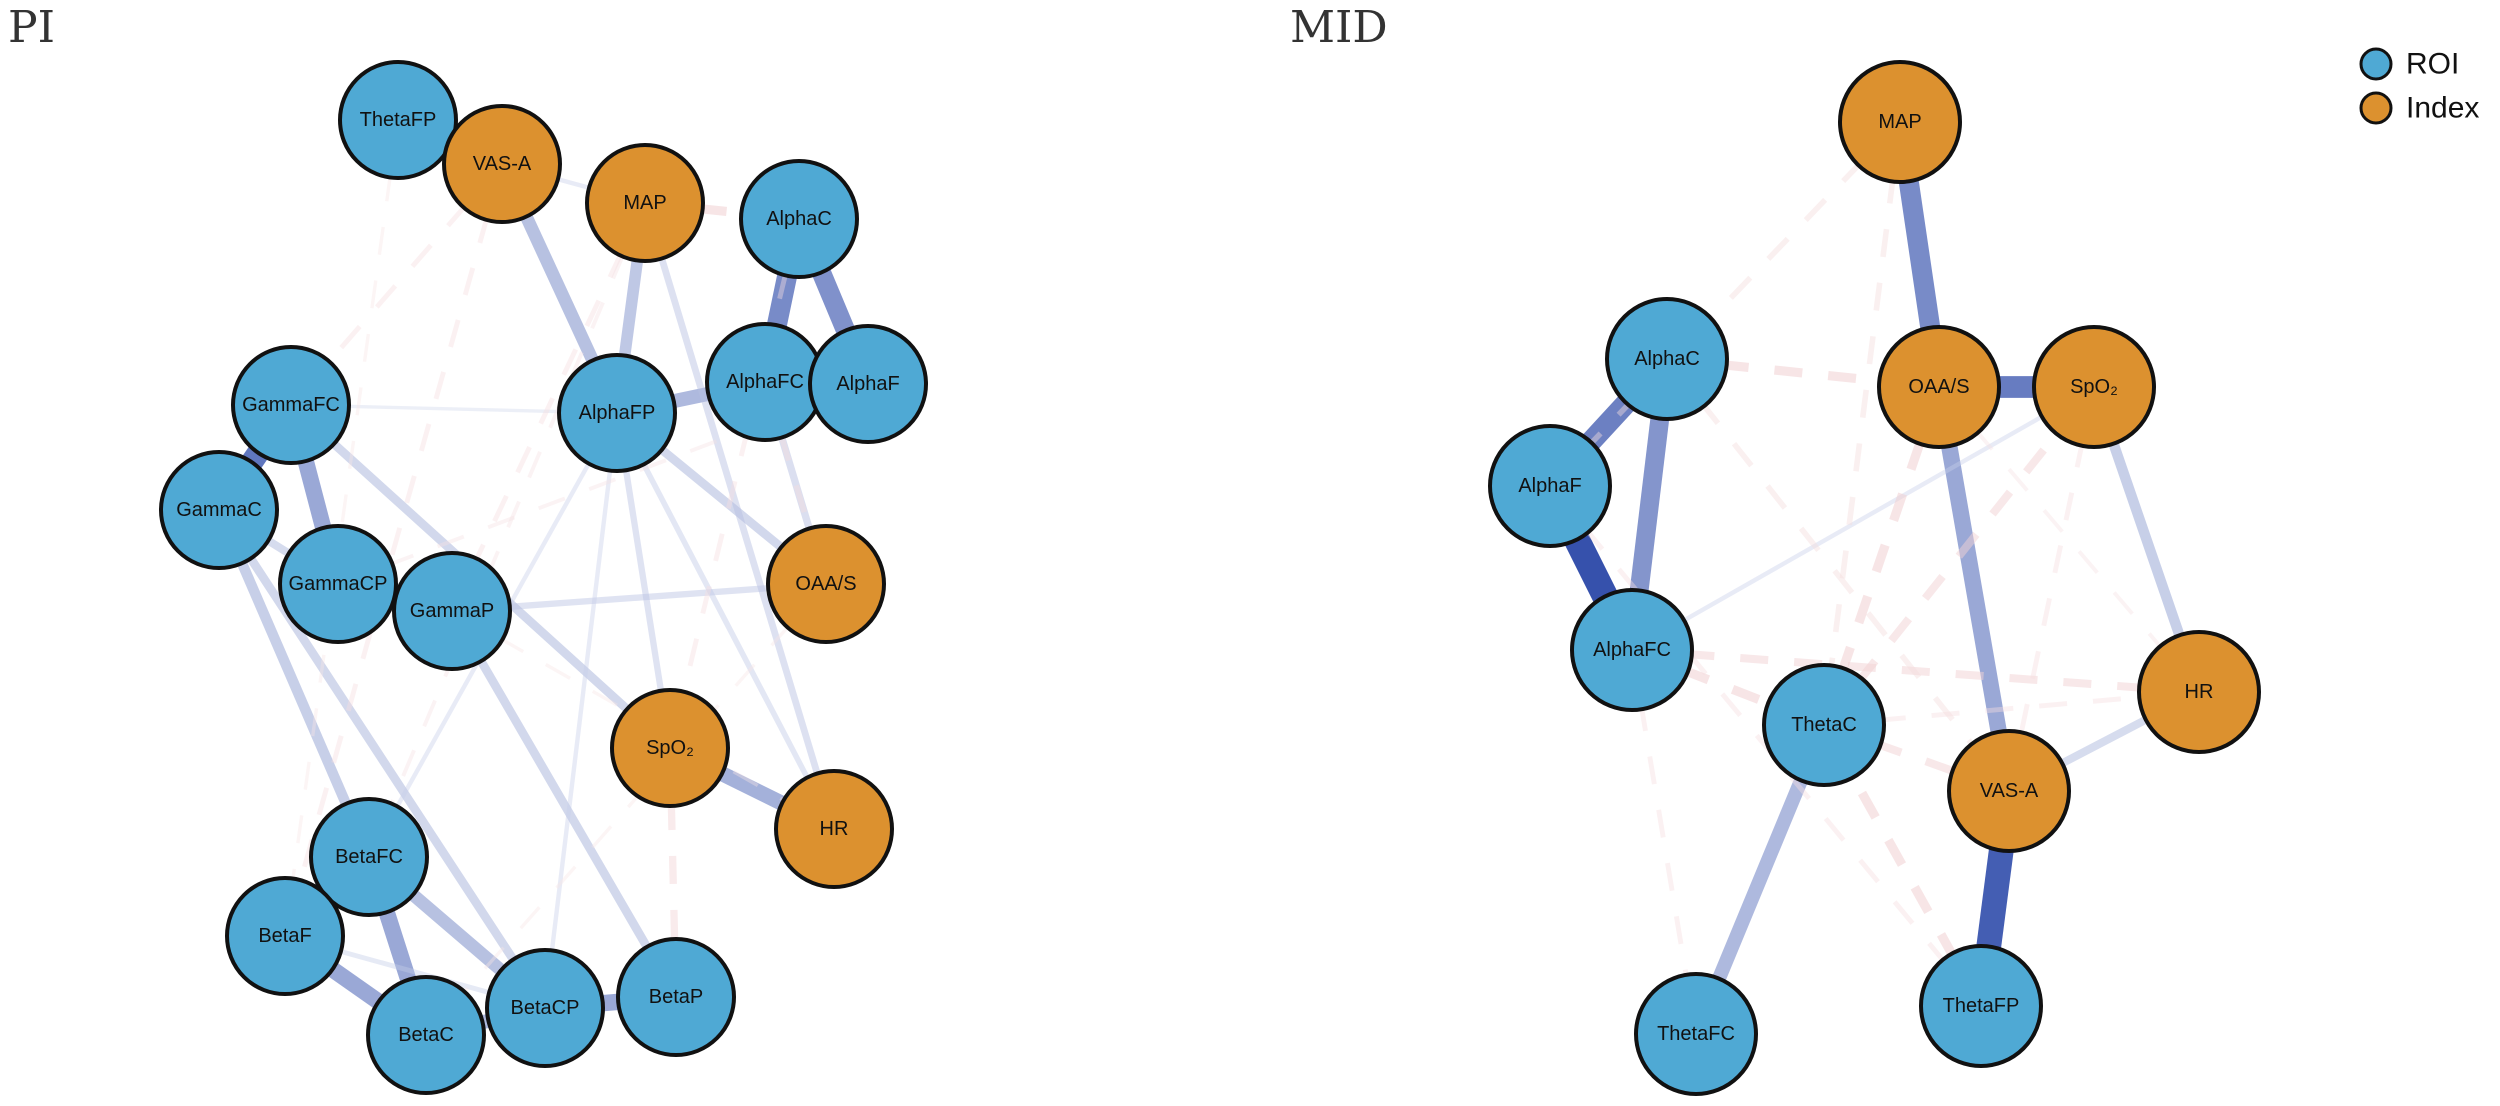  I want to click on node-betac: BetaC, so click(426, 1035).